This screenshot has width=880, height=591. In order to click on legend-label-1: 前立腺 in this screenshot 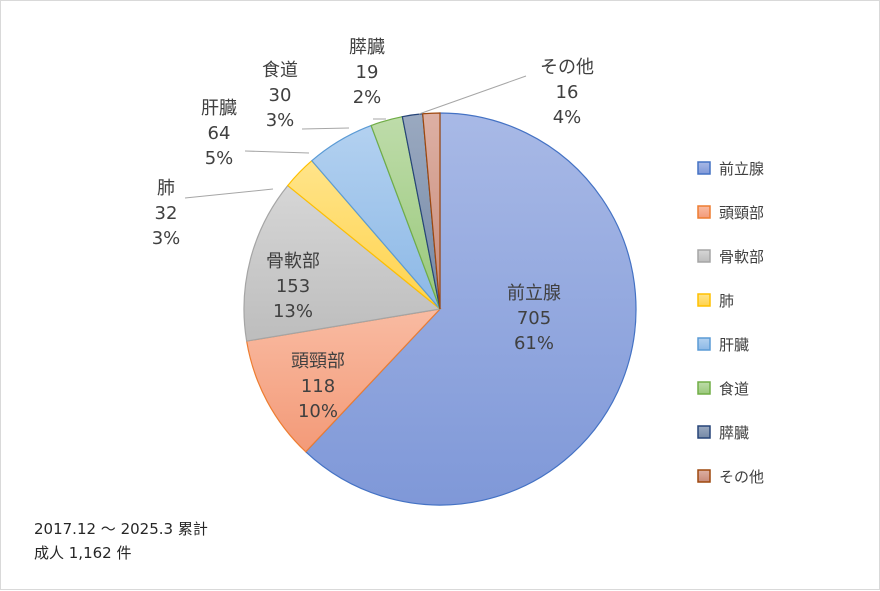, I will do `click(741, 169)`.